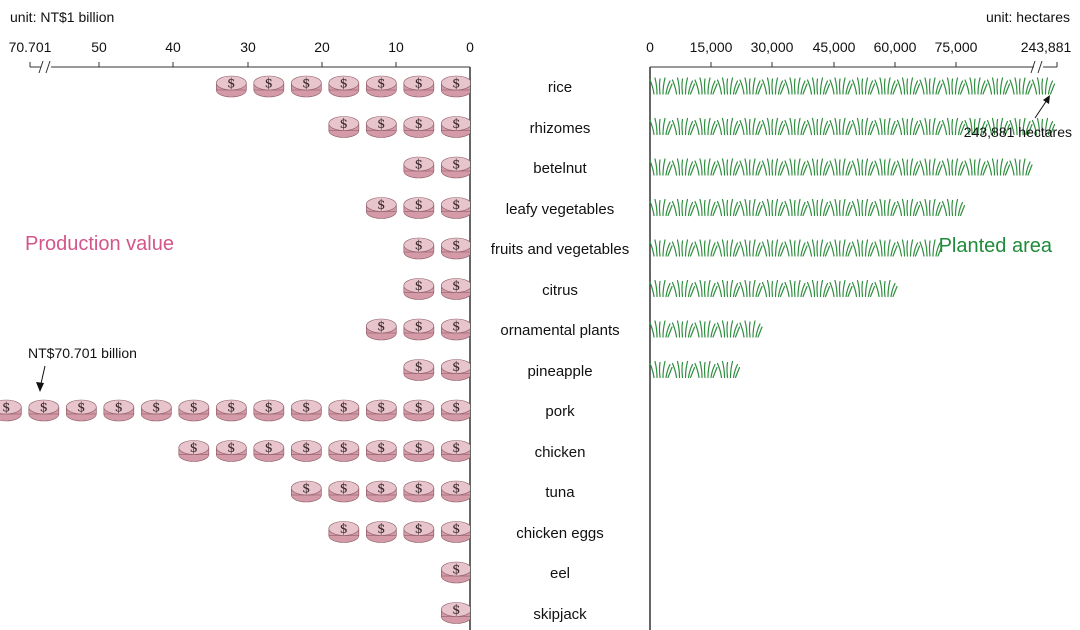 The height and width of the screenshot is (630, 1080). I want to click on category-label: chicken, so click(560, 452).